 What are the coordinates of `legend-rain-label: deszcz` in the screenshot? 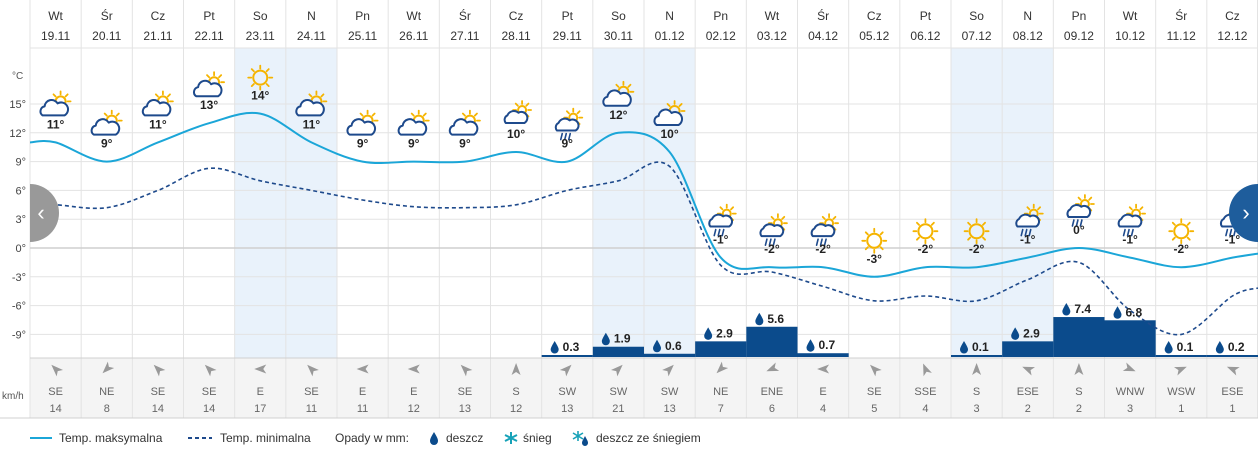 It's located at (464, 438).